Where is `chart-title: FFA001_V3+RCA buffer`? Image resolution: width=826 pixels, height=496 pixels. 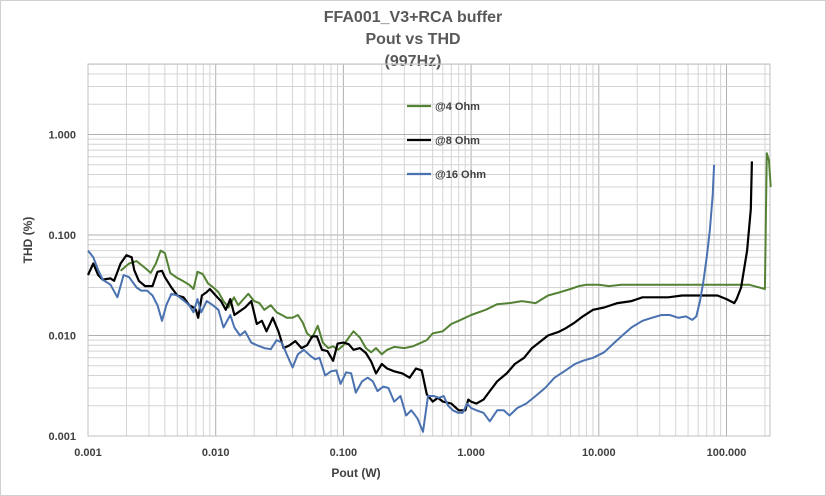 chart-title: FFA001_V3+RCA buffer is located at coordinates (413, 17).